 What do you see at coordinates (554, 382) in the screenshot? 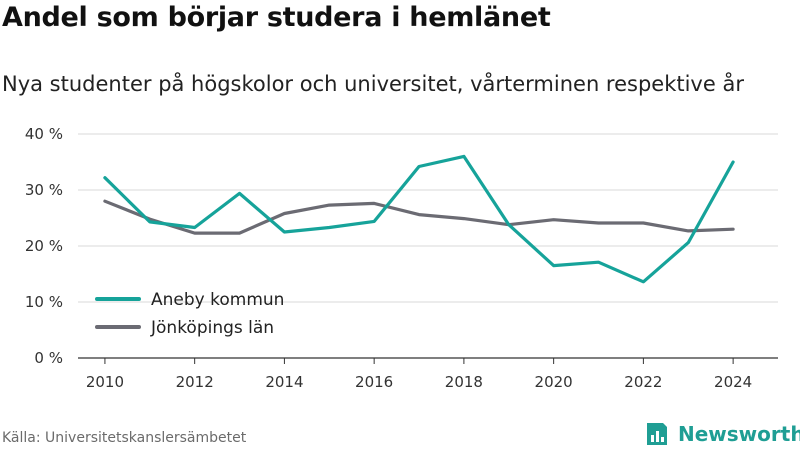
I see `x-tick-label: 2020` at bounding box center [554, 382].